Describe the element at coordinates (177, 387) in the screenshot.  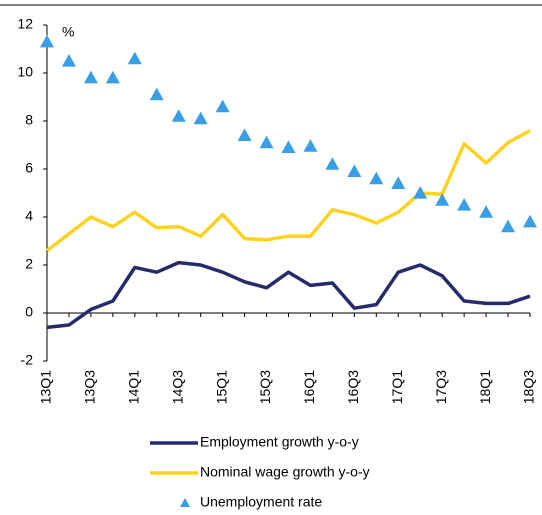
I see `x-tick-label: 14Q3` at that location.